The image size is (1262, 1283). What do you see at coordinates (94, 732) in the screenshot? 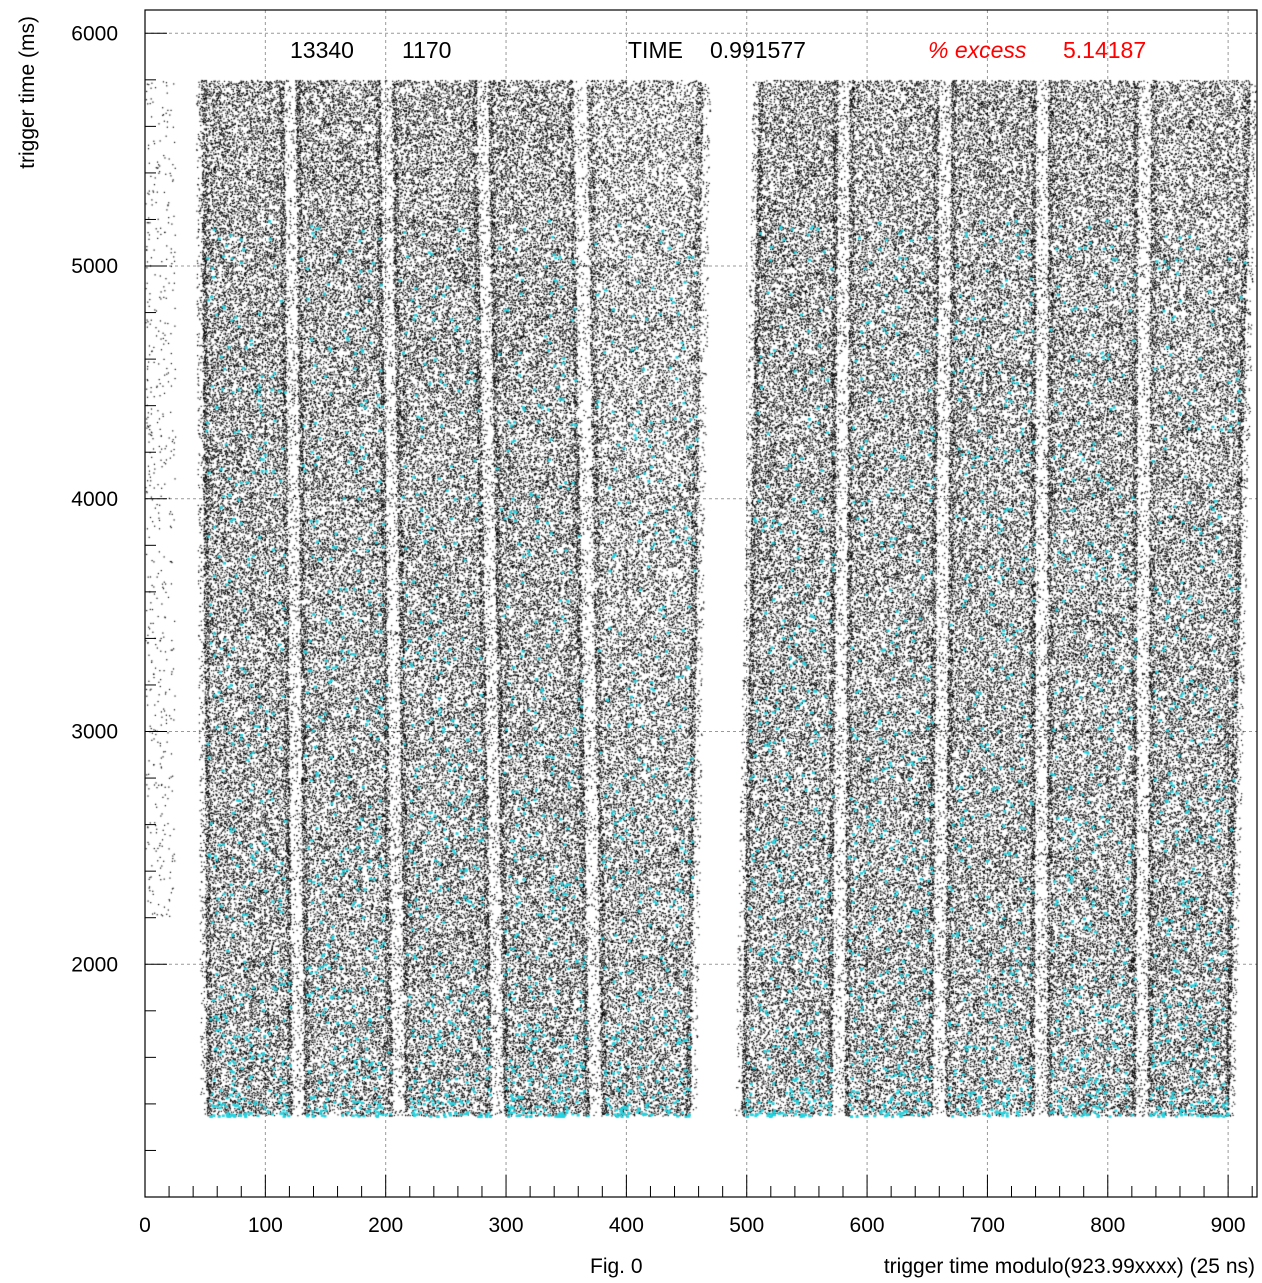
I see `y-tick-label: 3000` at bounding box center [94, 732].